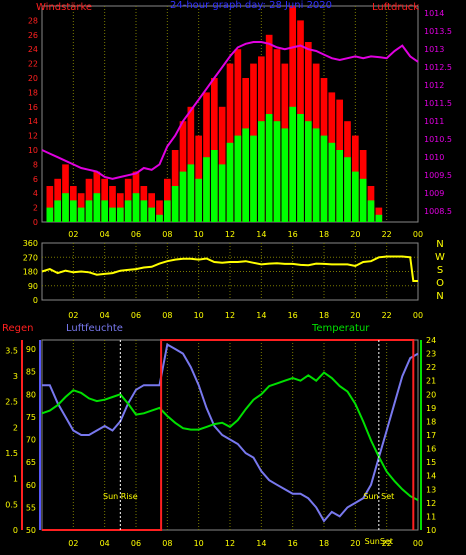 This screenshot has width=466, height=555. Describe the element at coordinates (434, 121) in the screenshot. I see `y-tick-label: 1011` at that location.